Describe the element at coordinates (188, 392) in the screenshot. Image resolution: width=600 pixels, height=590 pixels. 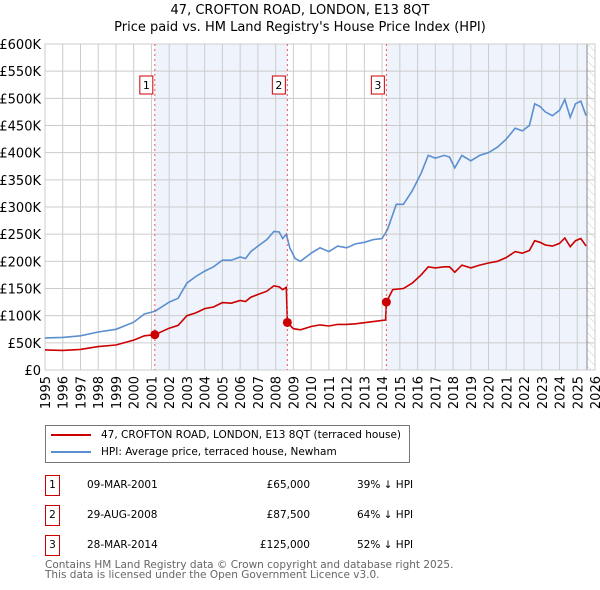
I see `x-tick-label: 2003` at that location.